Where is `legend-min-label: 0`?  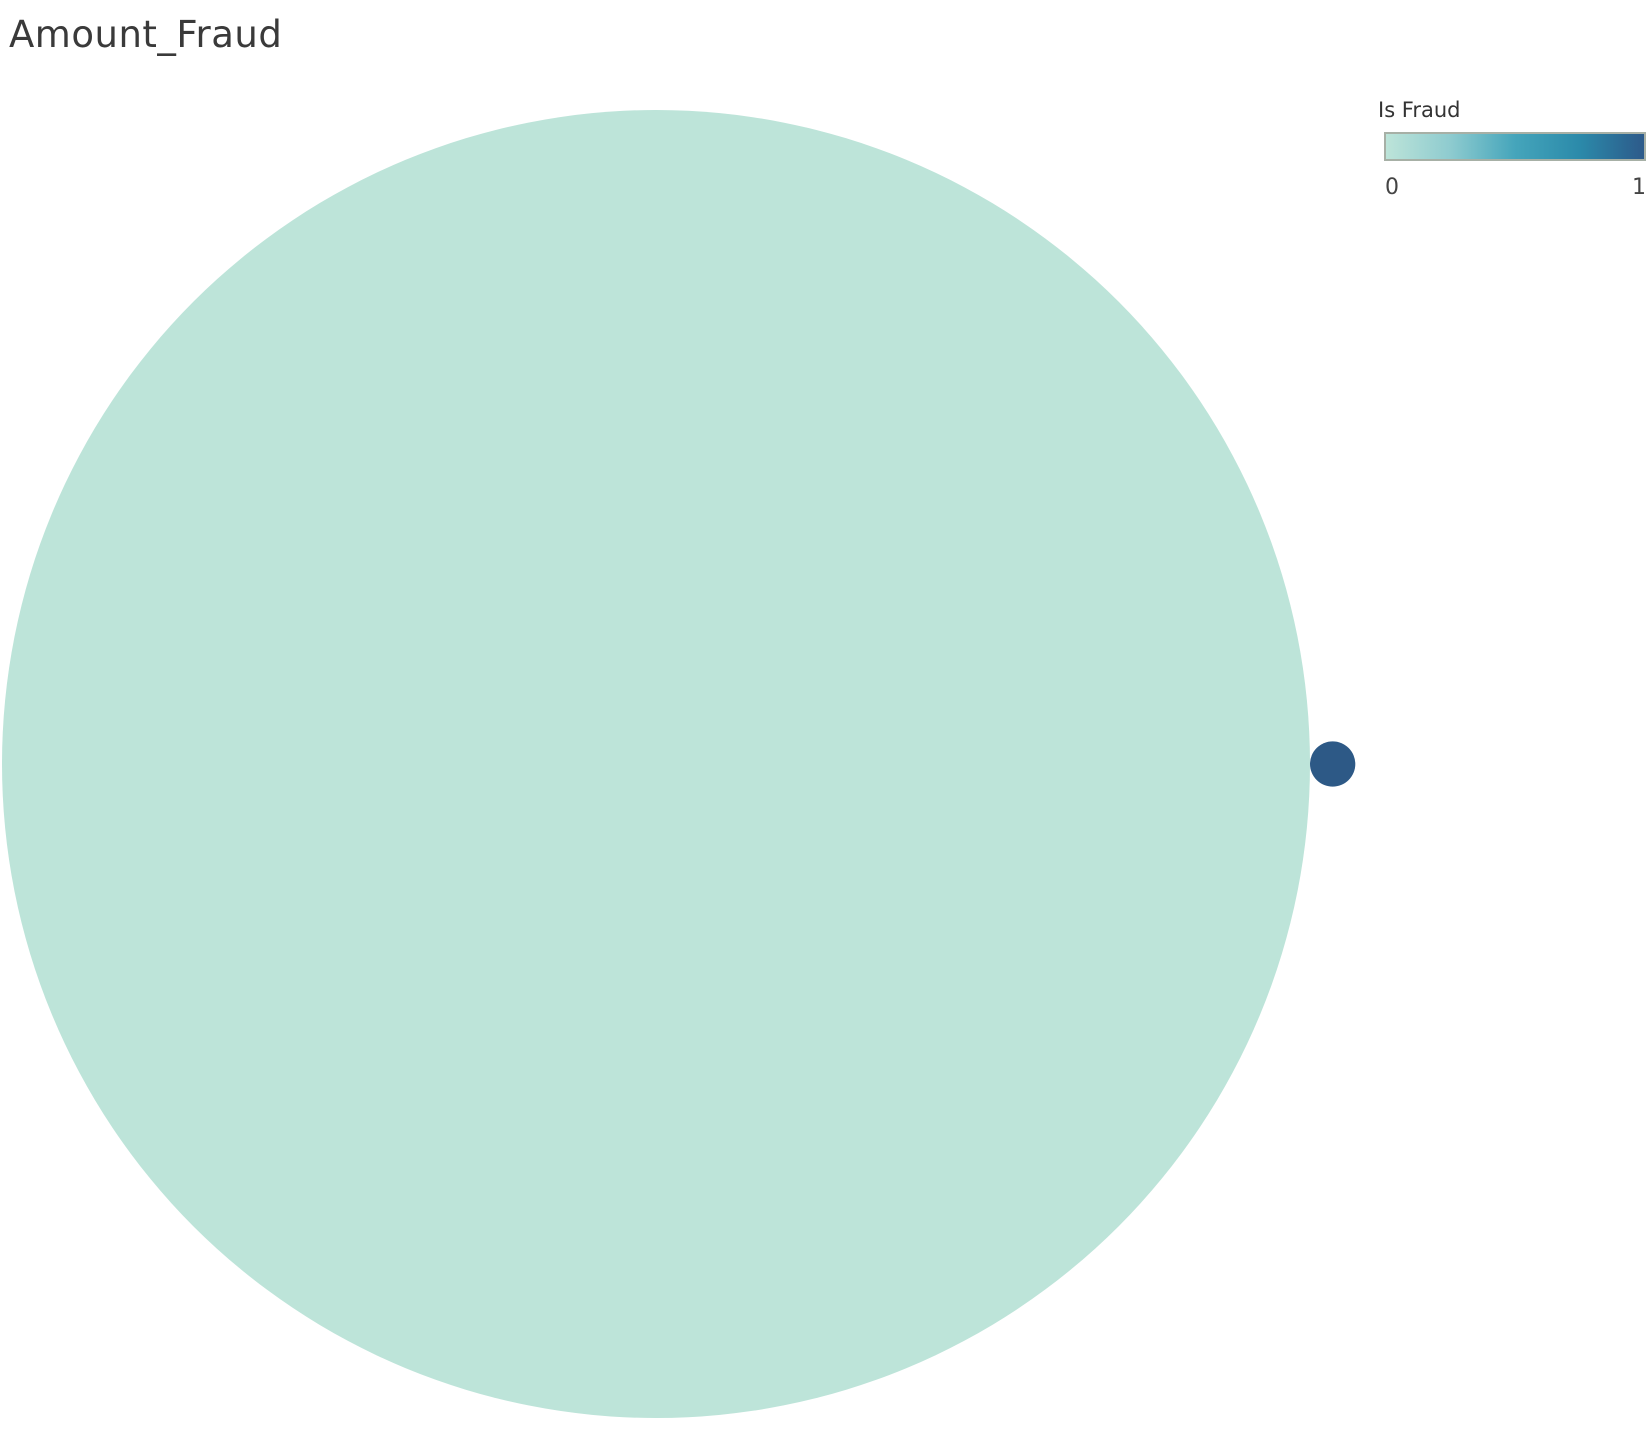 legend-min-label: 0 is located at coordinates (1392, 187).